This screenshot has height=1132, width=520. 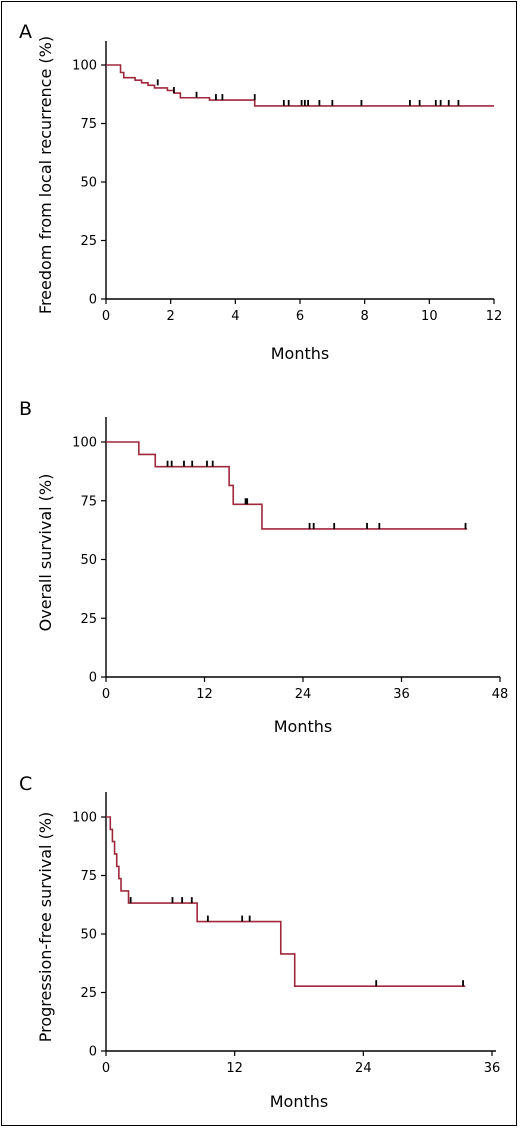 What do you see at coordinates (45, 175) in the screenshot?
I see `y-axis-title: Freedom from local recurrence (%)` at bounding box center [45, 175].